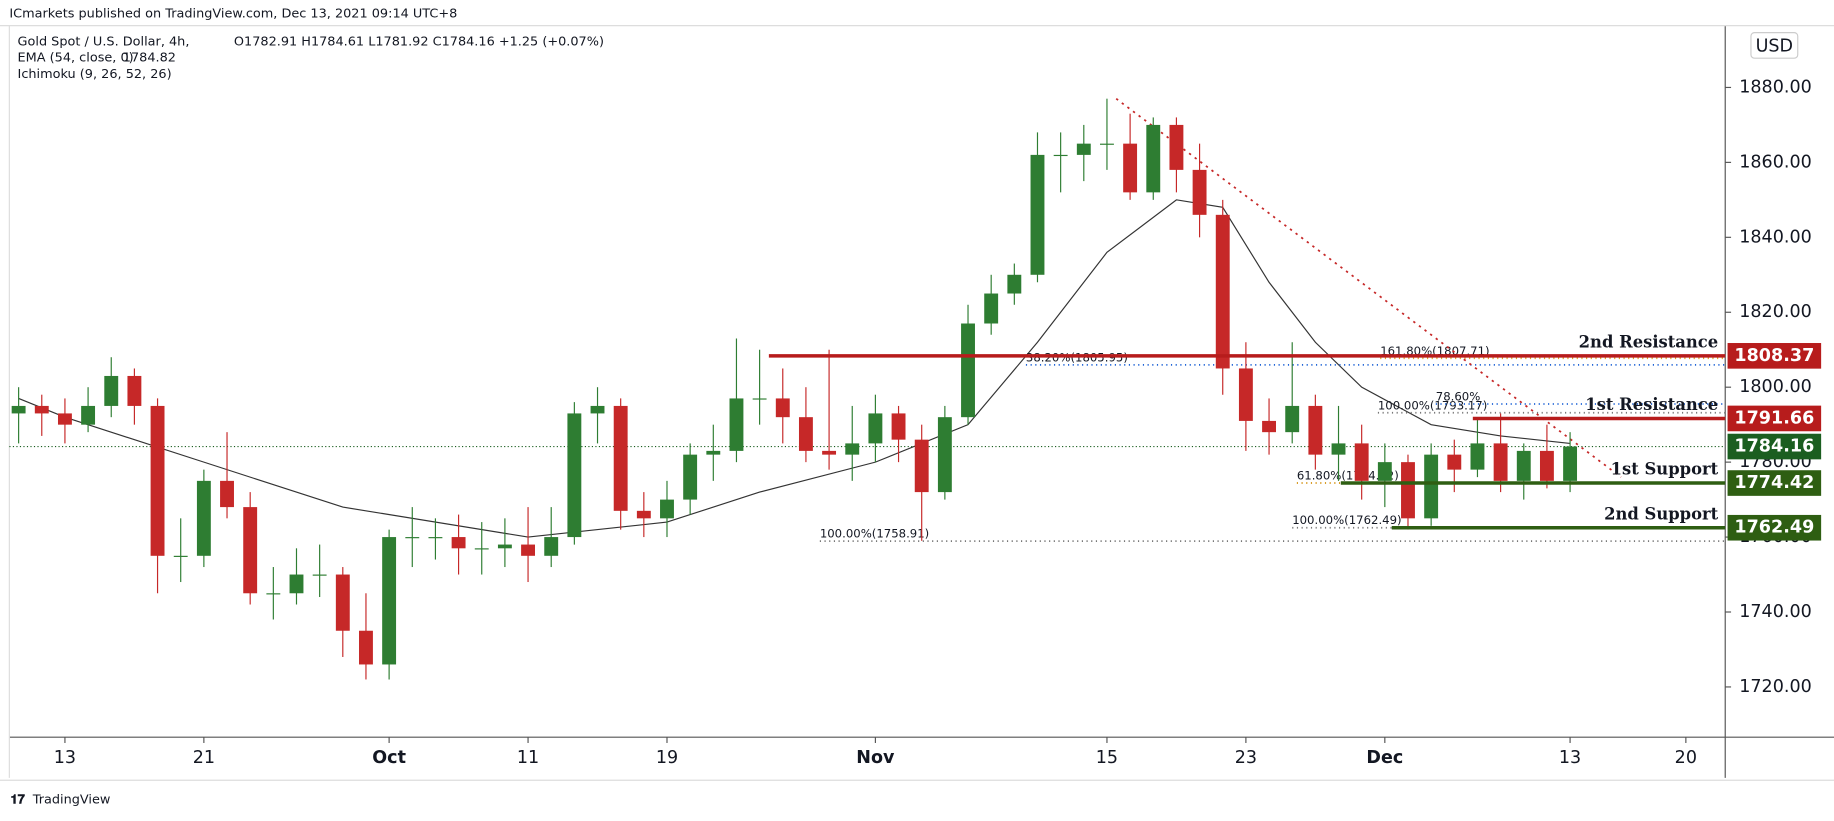 The height and width of the screenshot is (821, 1834). I want to click on y-tick-label: 1720.00, so click(1775, 687).